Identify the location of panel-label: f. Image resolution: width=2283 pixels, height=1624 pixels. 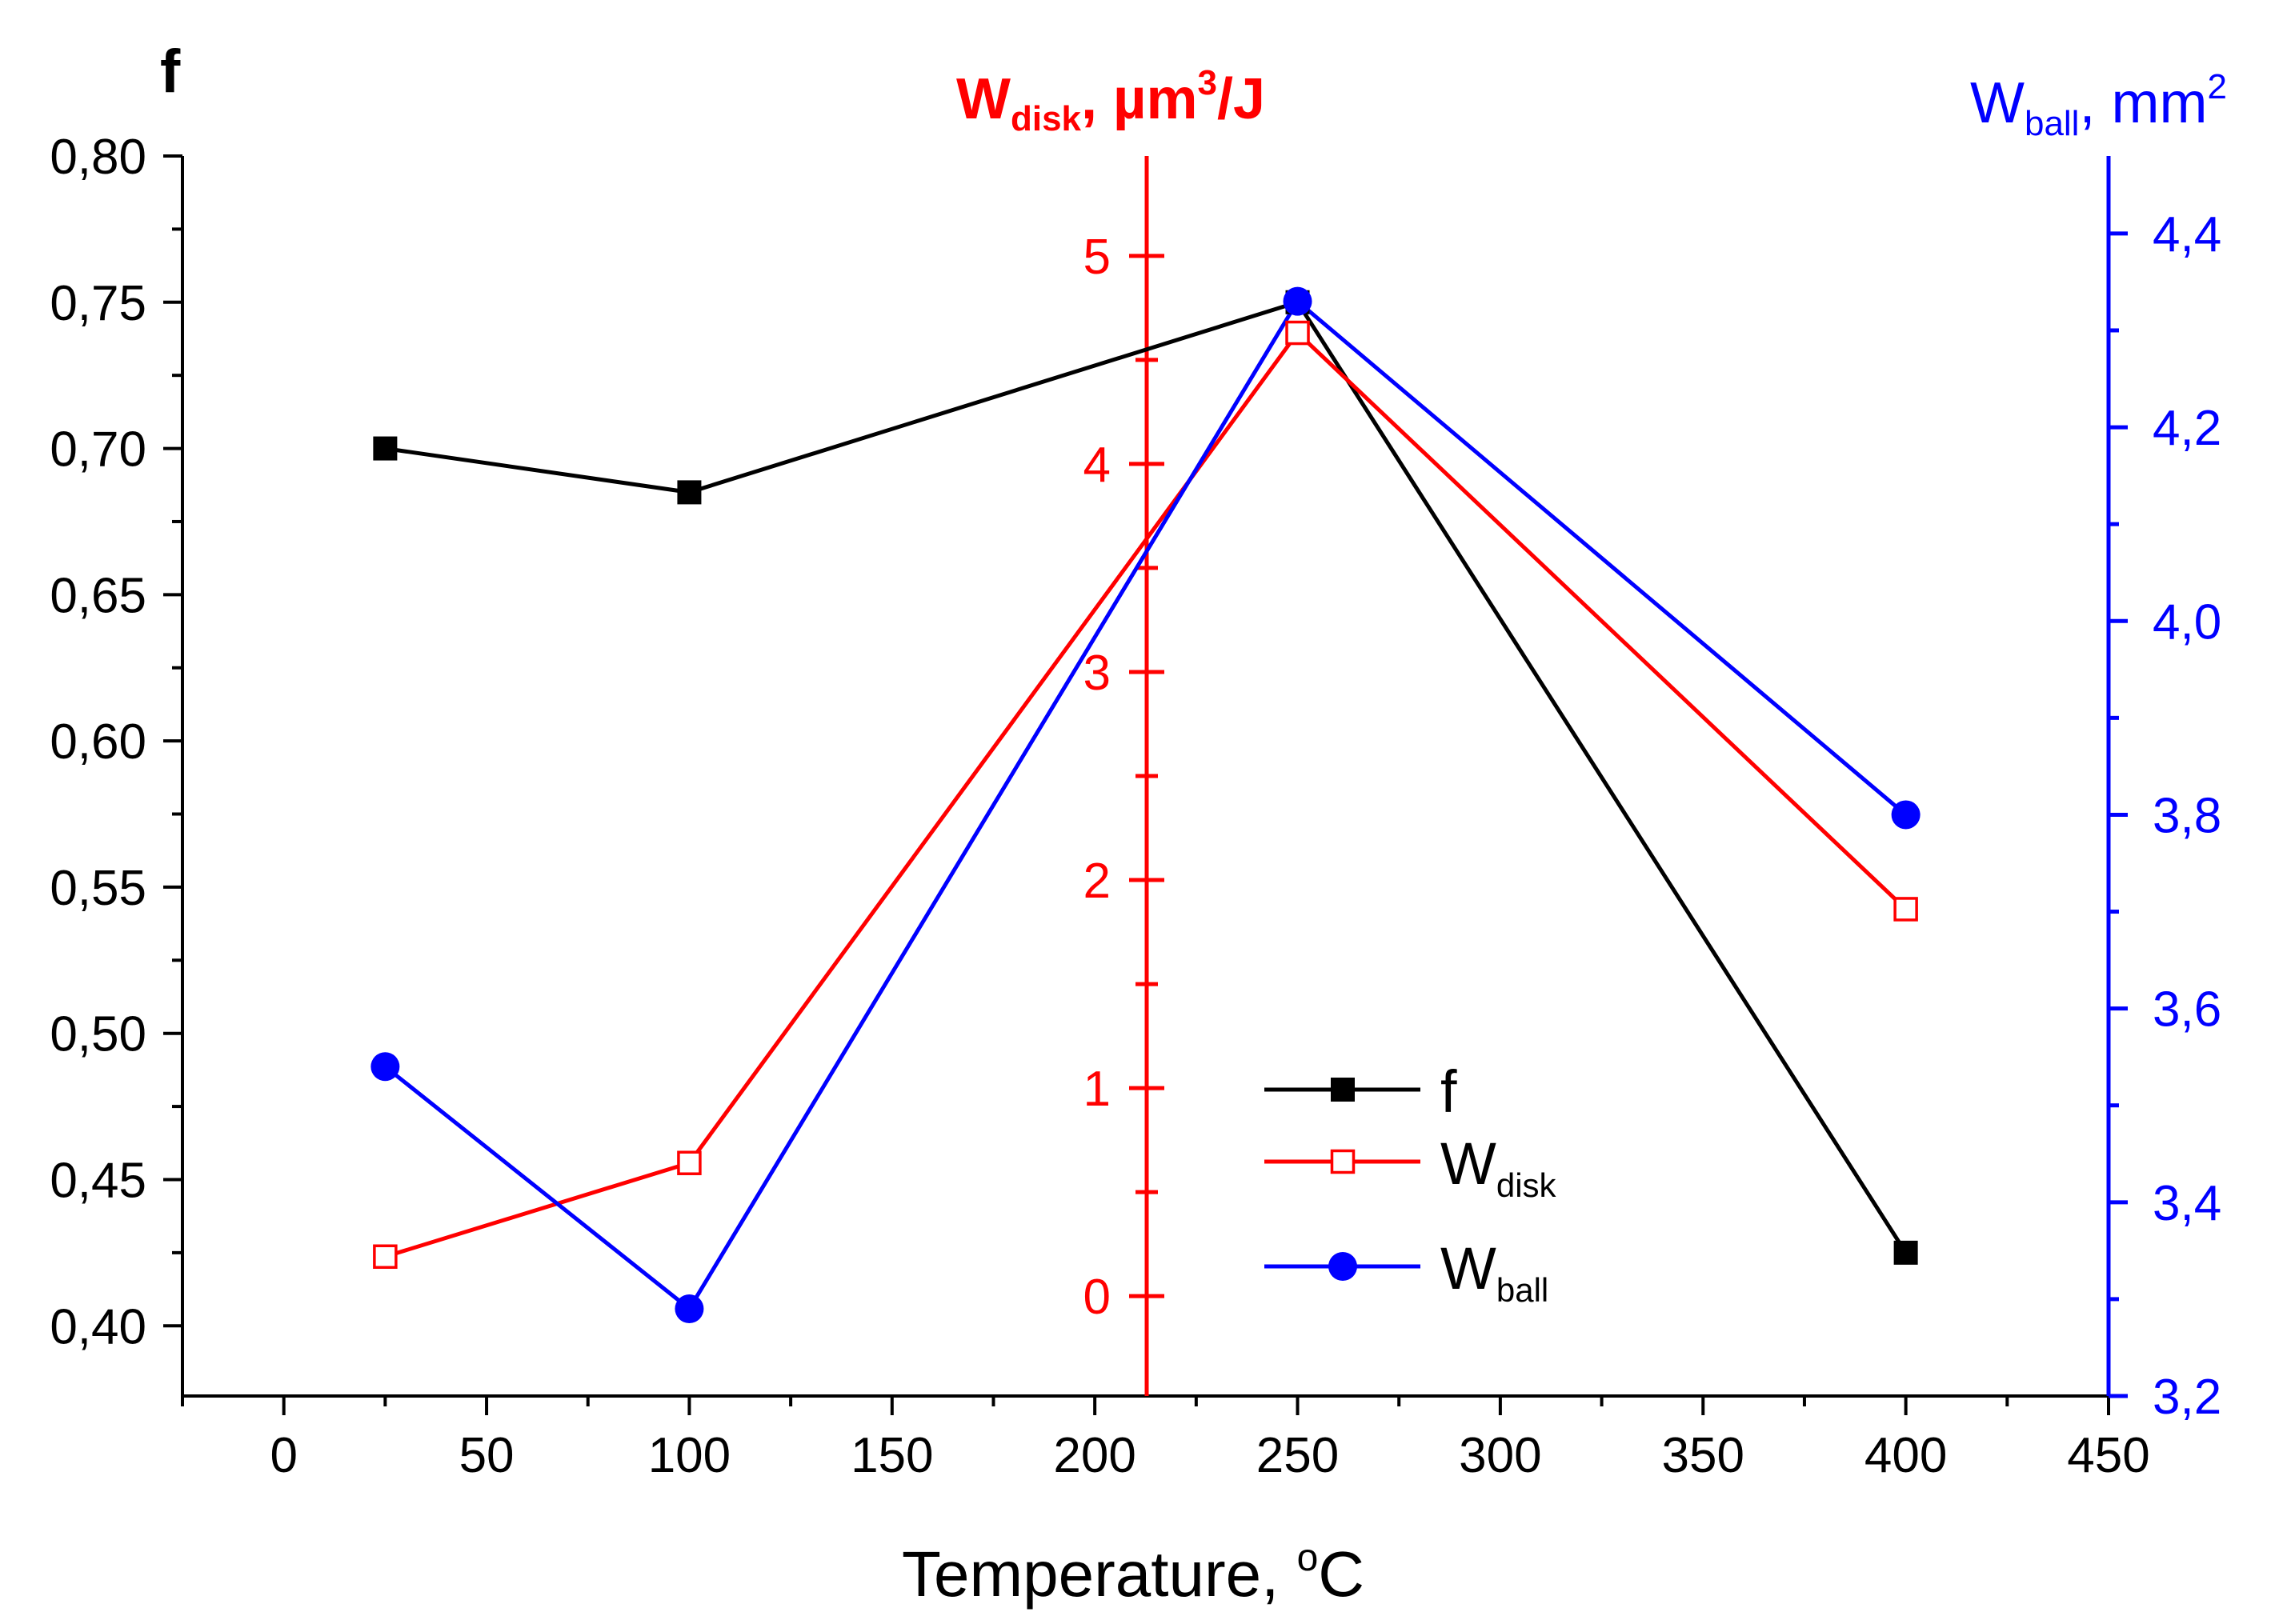
(170, 72).